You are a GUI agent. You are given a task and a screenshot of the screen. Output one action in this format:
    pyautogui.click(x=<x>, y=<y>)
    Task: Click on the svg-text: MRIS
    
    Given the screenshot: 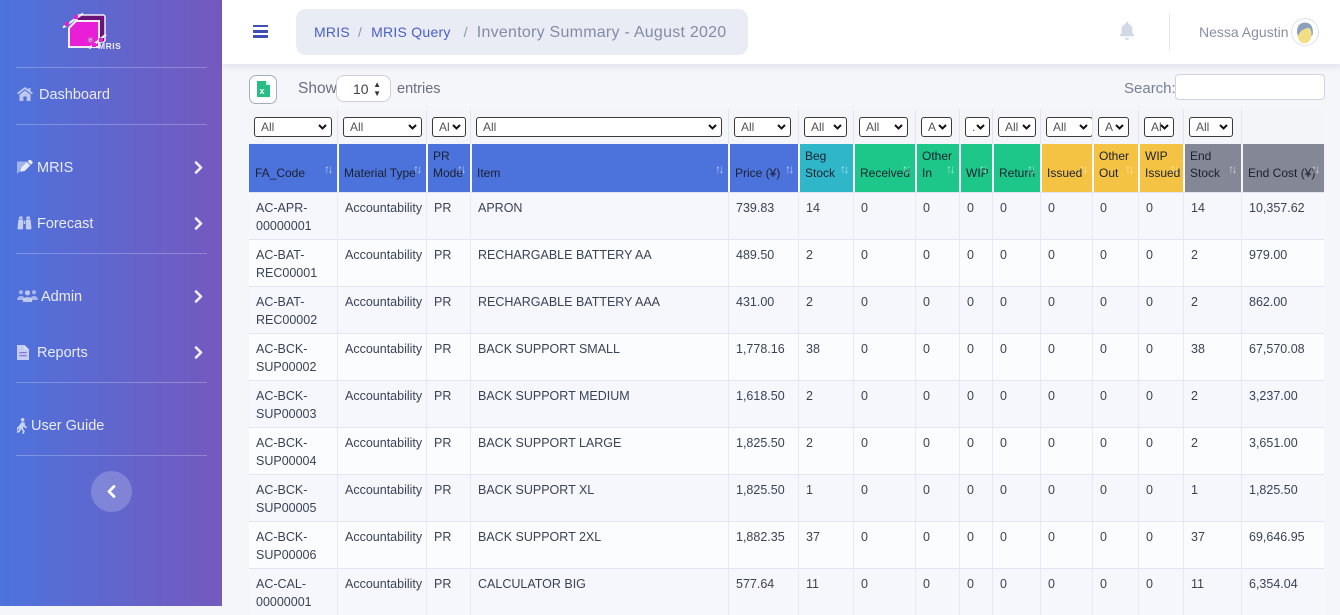 What is the action you would take?
    pyautogui.click(x=109, y=46)
    